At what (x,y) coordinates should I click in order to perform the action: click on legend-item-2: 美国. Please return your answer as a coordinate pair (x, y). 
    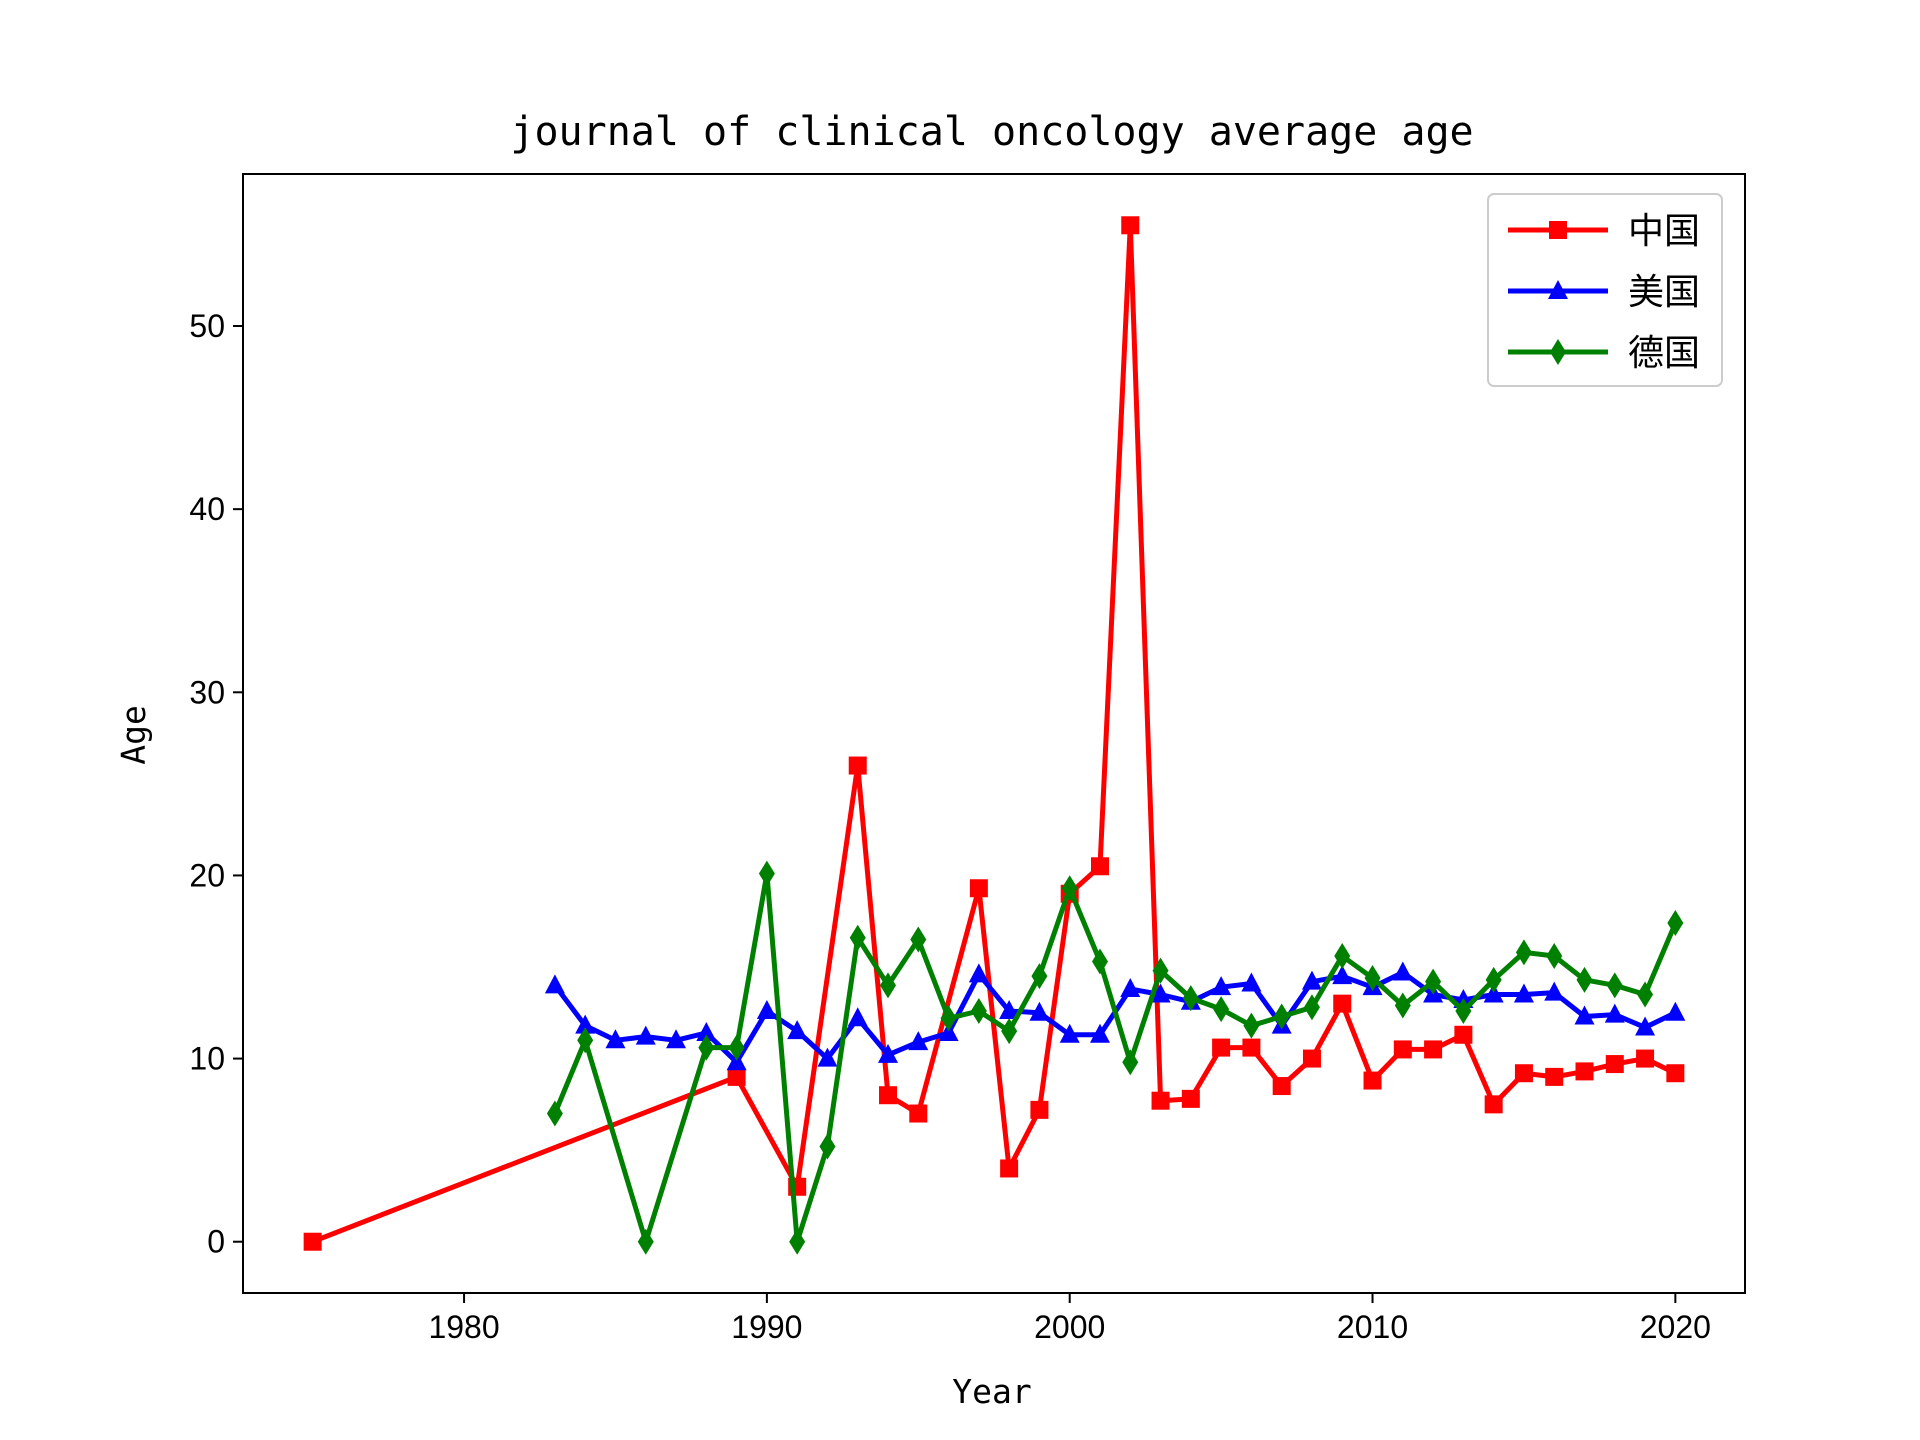
    Looking at the image, I should click on (1604, 292).